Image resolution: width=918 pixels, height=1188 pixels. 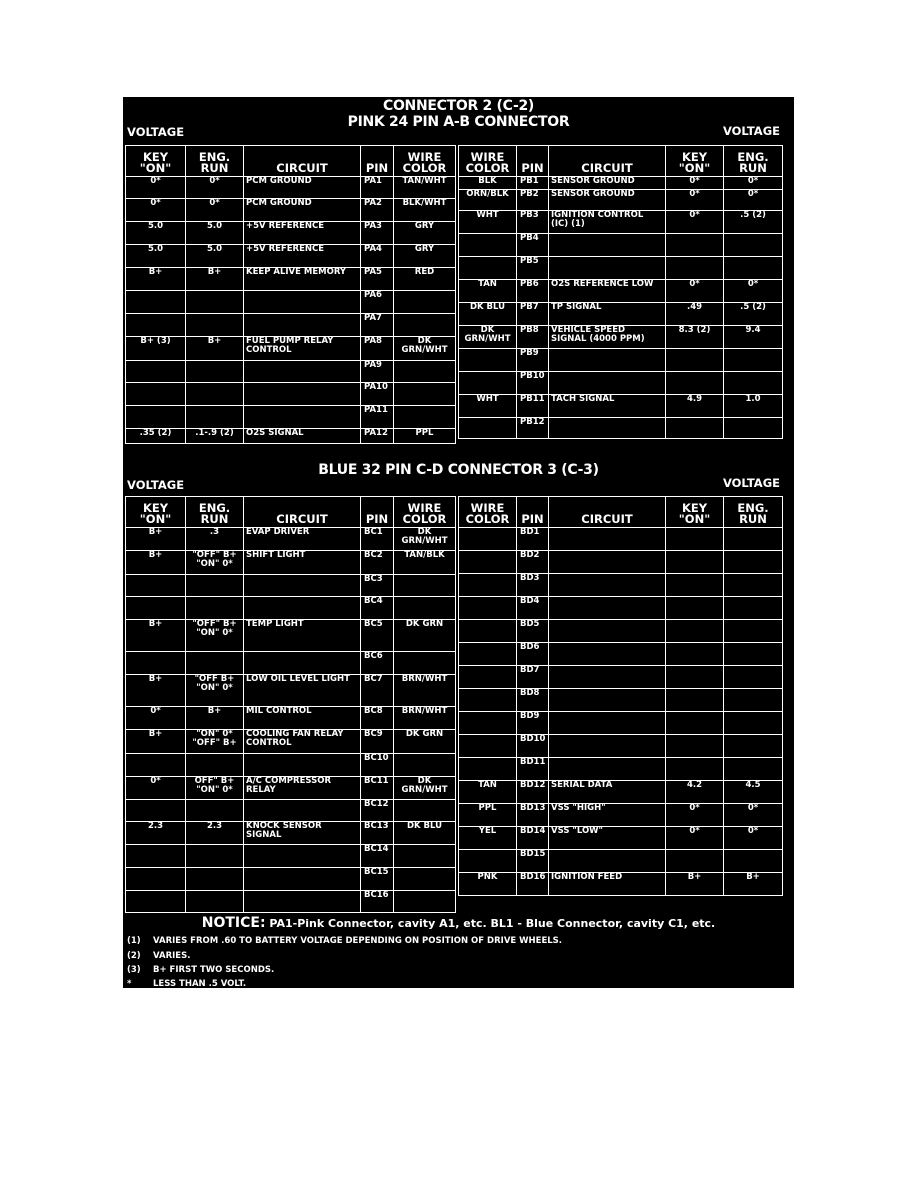 What do you see at coordinates (424, 718) in the screenshot?
I see `wire-color-cell: BRN/WHT` at bounding box center [424, 718].